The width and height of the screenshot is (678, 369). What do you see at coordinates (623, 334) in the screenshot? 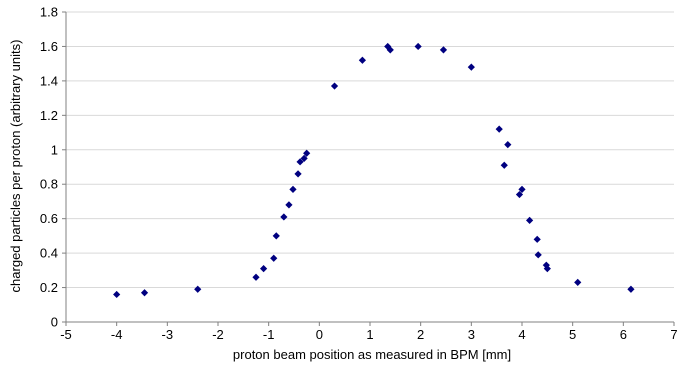
I see `x-tick-label: 6` at bounding box center [623, 334].